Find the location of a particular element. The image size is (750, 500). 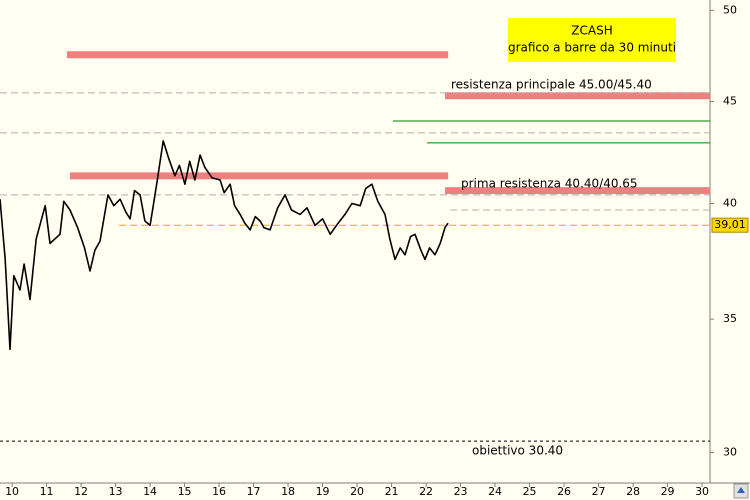

x-tick-label: 26 is located at coordinates (564, 491).